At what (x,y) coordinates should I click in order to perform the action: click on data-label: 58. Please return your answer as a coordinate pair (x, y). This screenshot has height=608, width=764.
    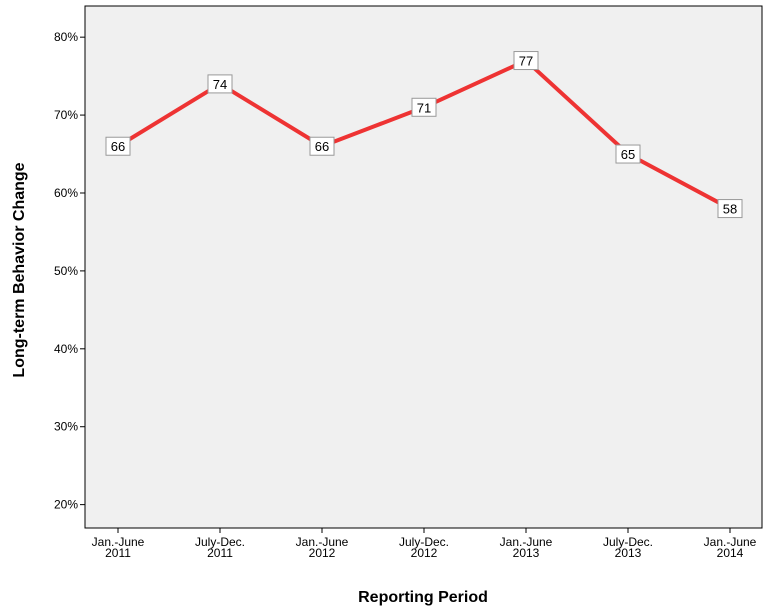
    Looking at the image, I should click on (730, 209).